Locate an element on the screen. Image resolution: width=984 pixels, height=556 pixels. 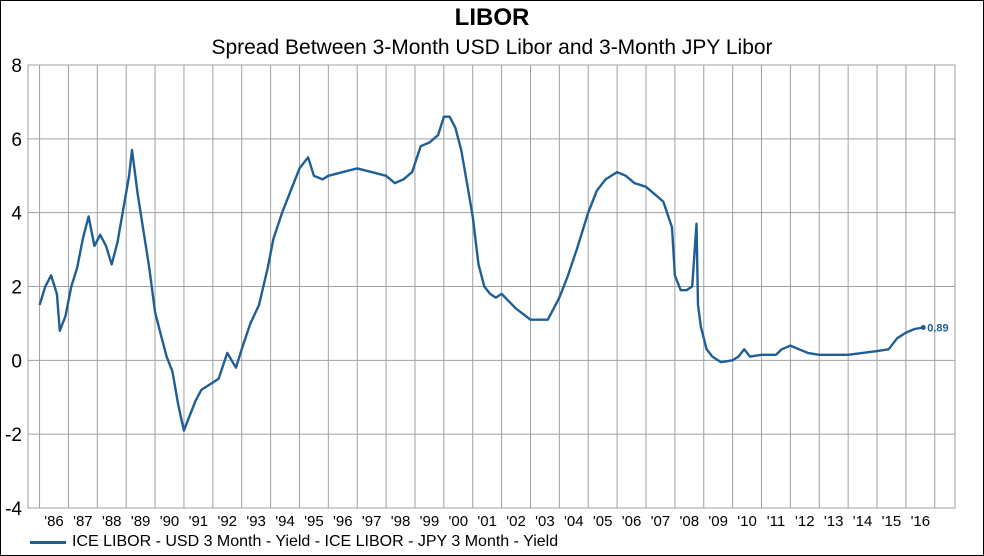
x-tick-label: '93 is located at coordinates (256, 521).